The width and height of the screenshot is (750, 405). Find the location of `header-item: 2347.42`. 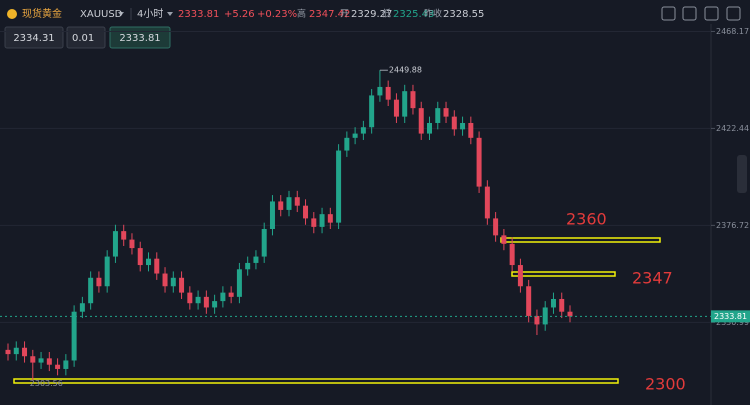

header-item: 2347.42 is located at coordinates (329, 14).